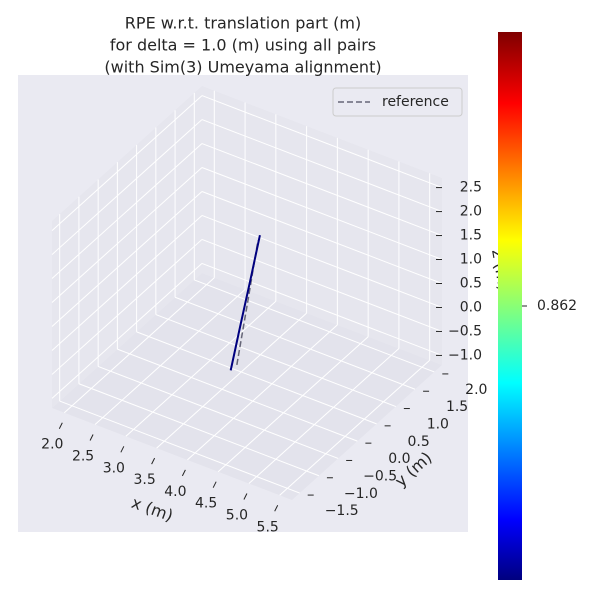  I want to click on colorbar-tick-label: 0.862, so click(557, 306).